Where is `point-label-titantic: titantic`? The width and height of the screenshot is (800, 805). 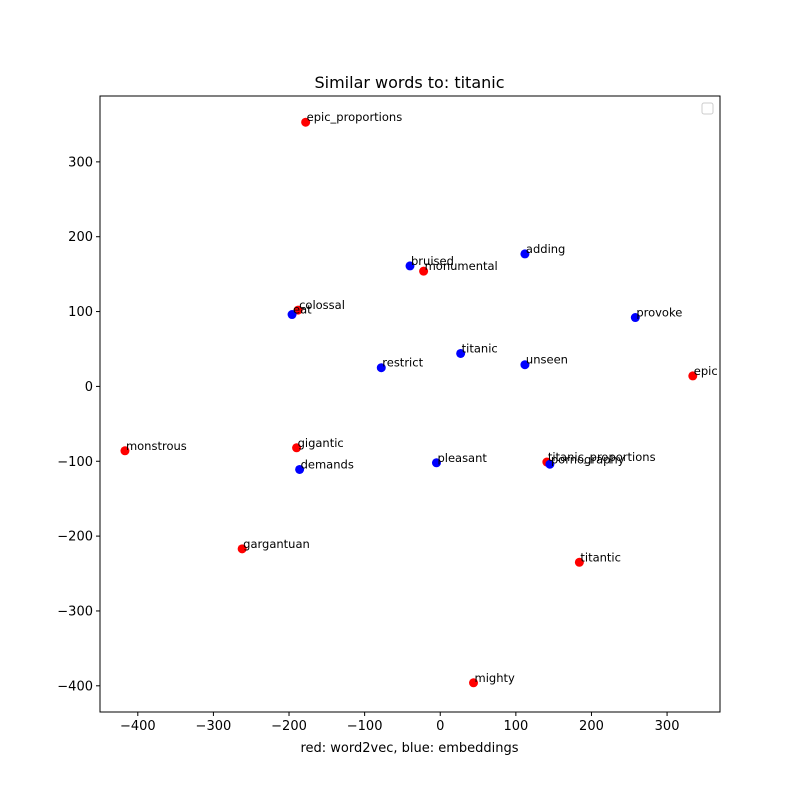
point-label-titantic: titantic is located at coordinates (600, 557).